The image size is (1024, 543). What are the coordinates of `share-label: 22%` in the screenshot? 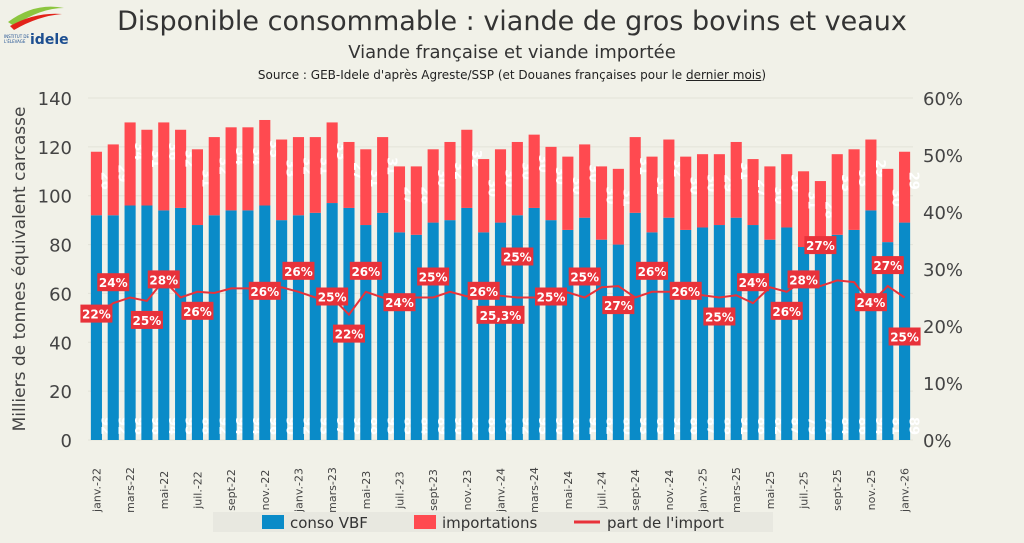 It's located at (96, 315).